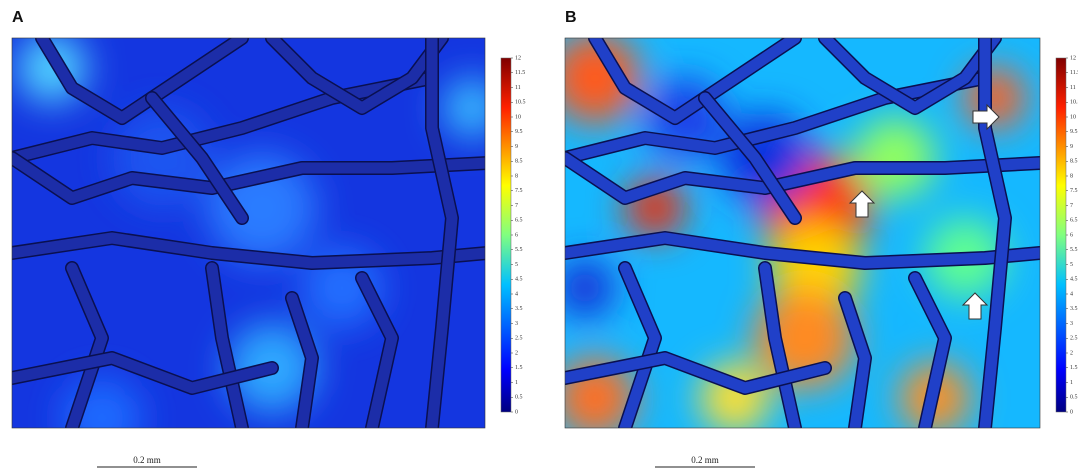  I want to click on panel-label: B, so click(571, 17).